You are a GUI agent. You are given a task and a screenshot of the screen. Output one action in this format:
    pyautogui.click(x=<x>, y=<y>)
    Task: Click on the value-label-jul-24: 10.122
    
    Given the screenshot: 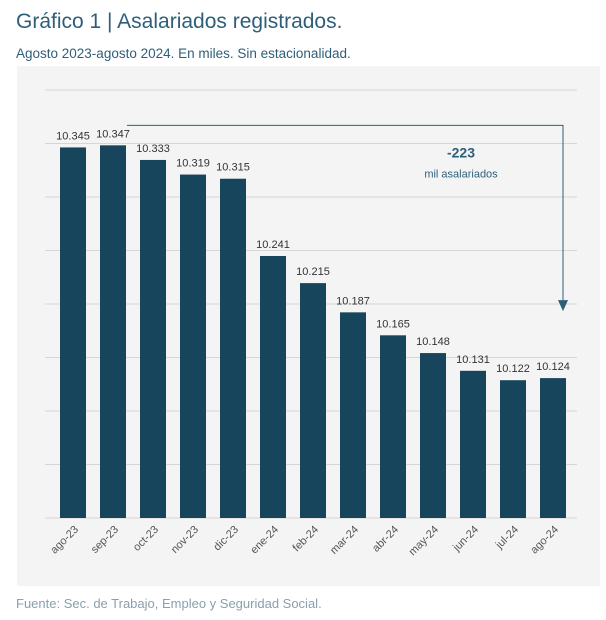 What is the action you would take?
    pyautogui.click(x=513, y=369)
    